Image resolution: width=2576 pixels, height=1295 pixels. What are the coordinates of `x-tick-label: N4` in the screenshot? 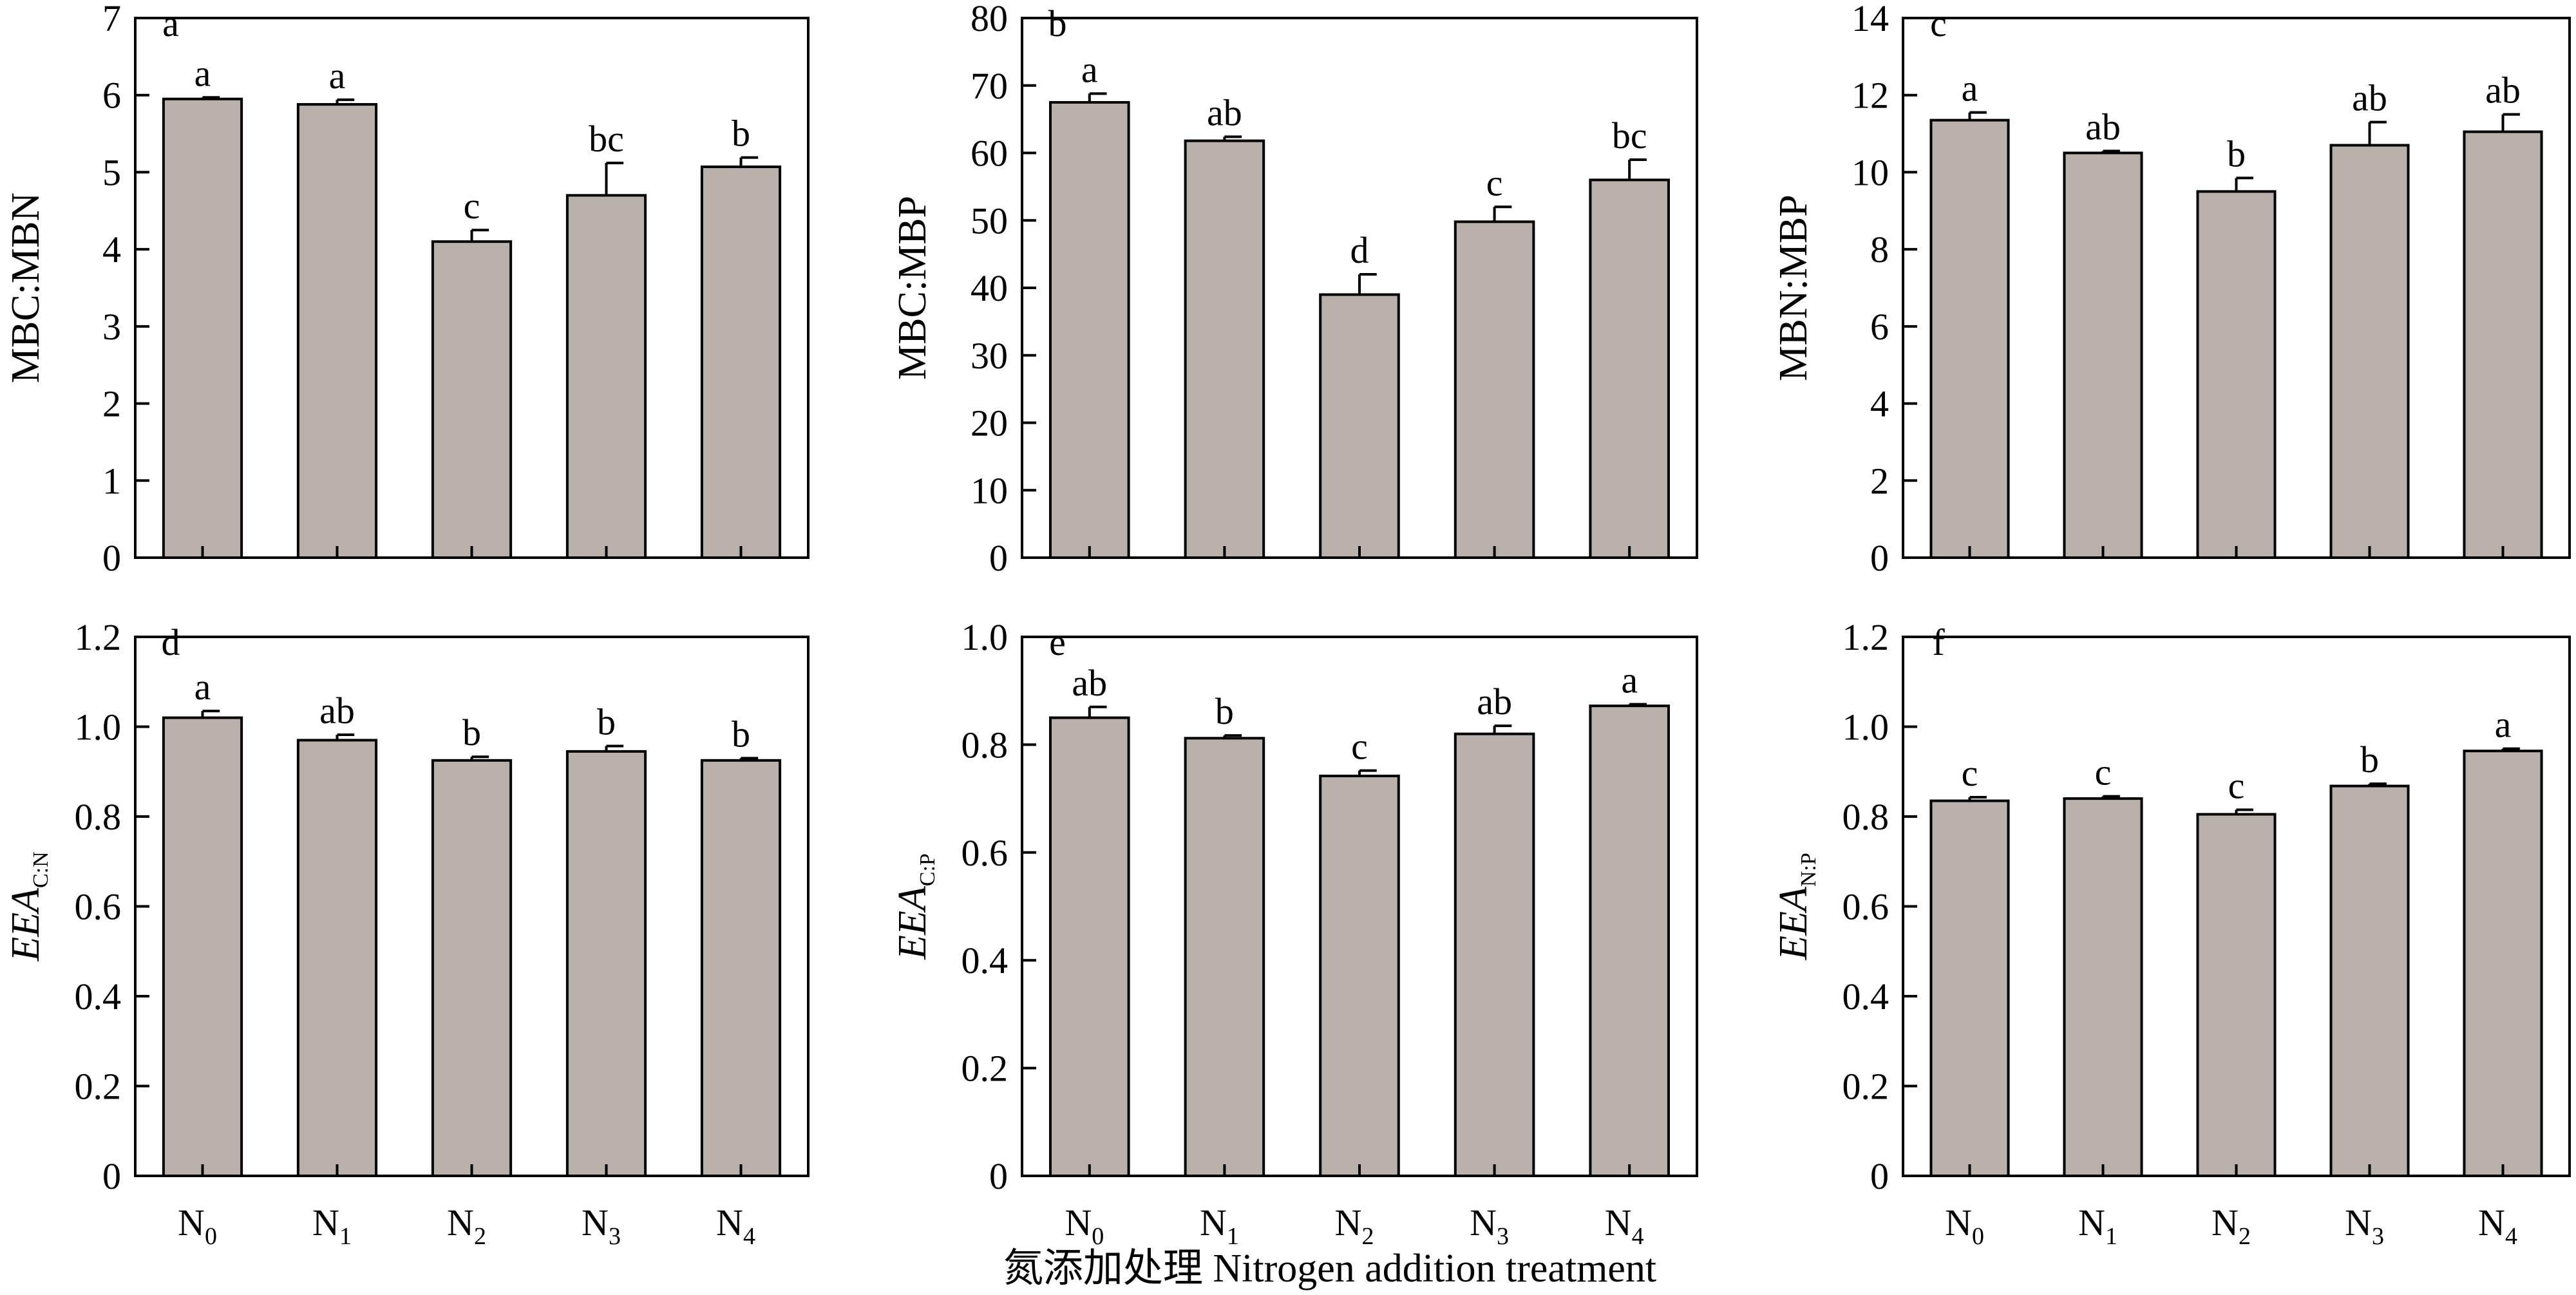 It's located at (2497, 1226).